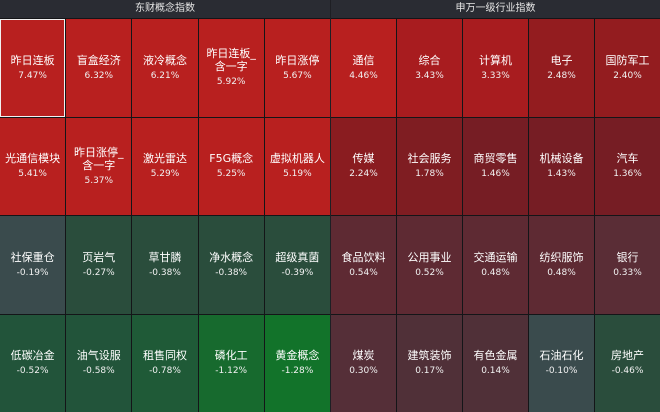 Image resolution: width=660 pixels, height=412 pixels. I want to click on heatmap-tile: 磷化工 -1.12%, so click(231, 363).